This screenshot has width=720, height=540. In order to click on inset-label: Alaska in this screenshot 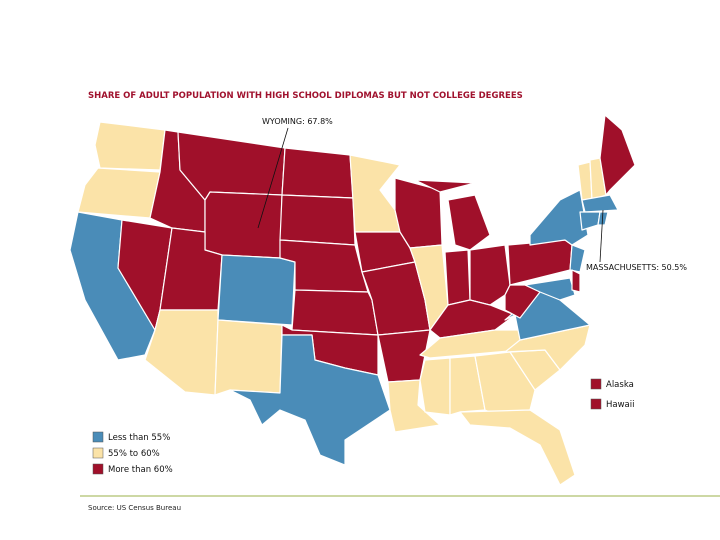, I will do `click(620, 385)`.